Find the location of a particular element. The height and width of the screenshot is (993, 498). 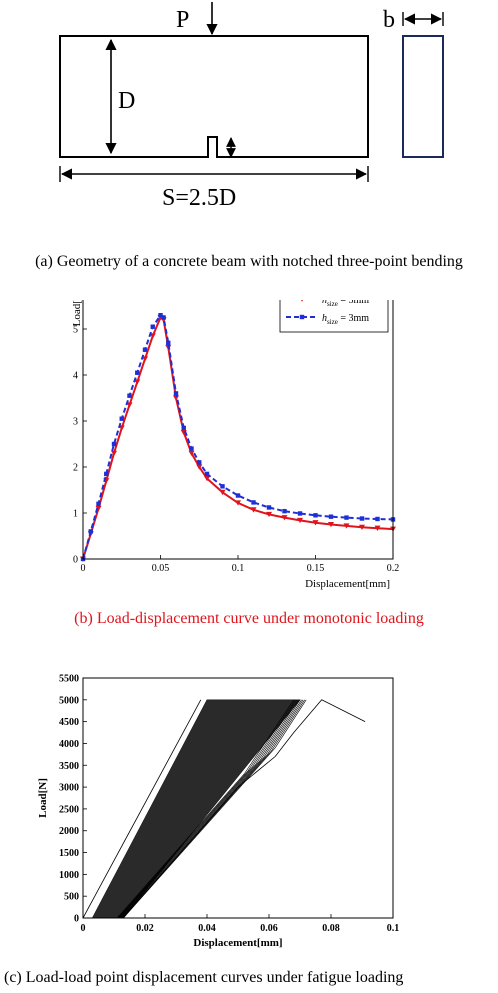

x-tick-label-b: 0.15 is located at coordinates (316, 568).